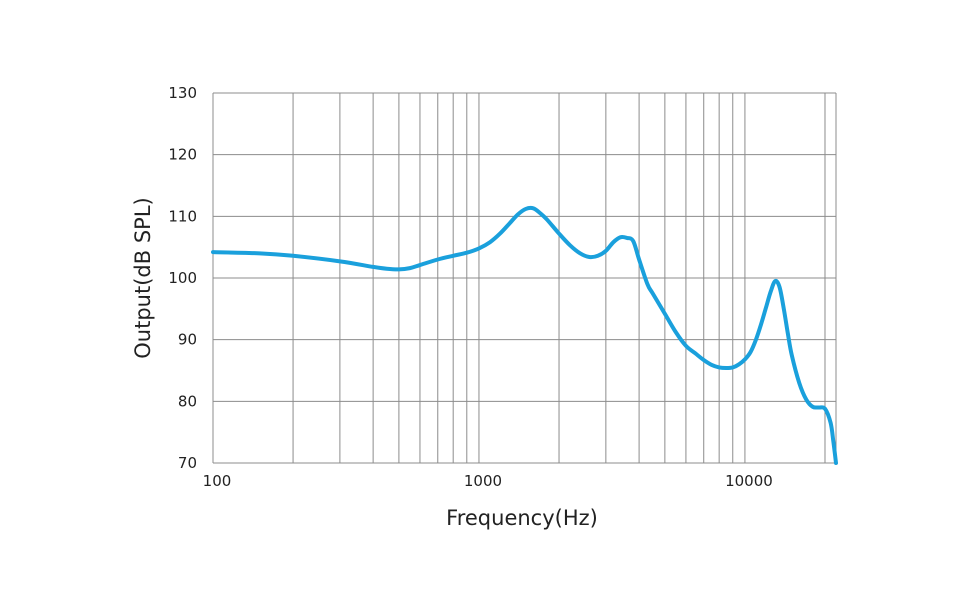 This screenshot has height=613, width=976. Describe the element at coordinates (483, 481) in the screenshot. I see `x-tick-label: 1000` at that location.